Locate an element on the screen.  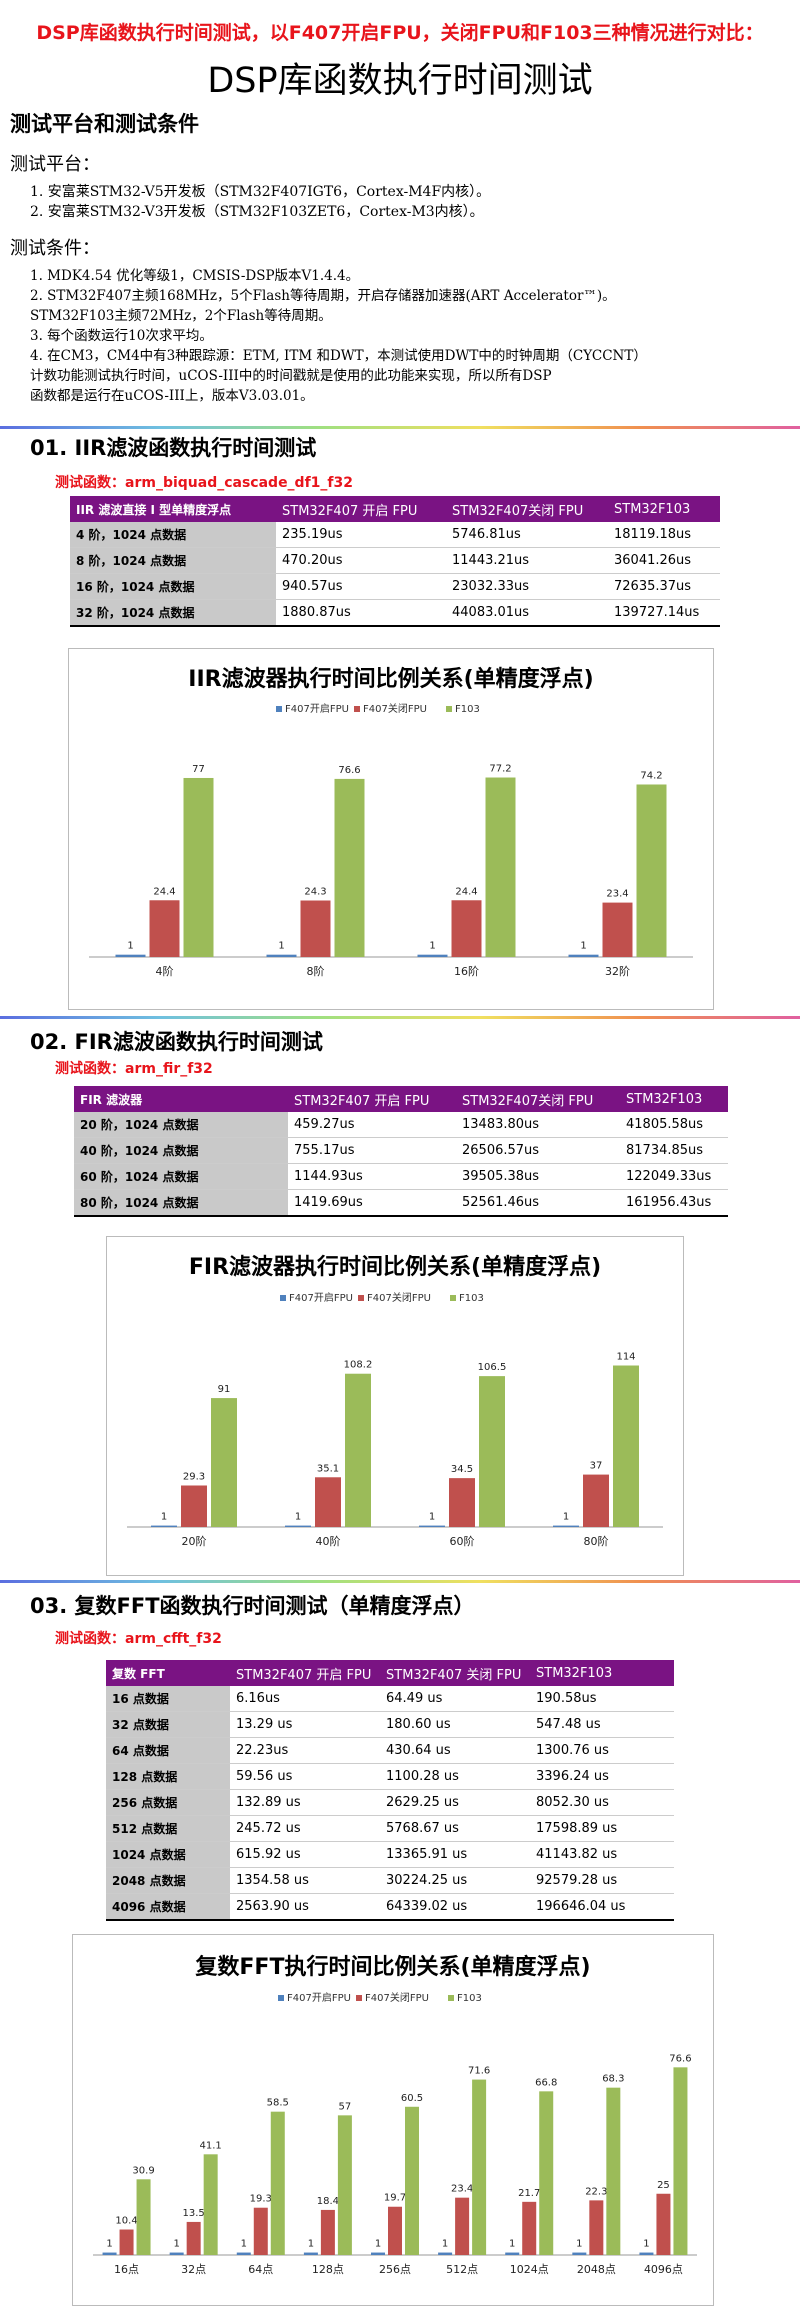
table-cell: 11443.21us is located at coordinates (527, 560).